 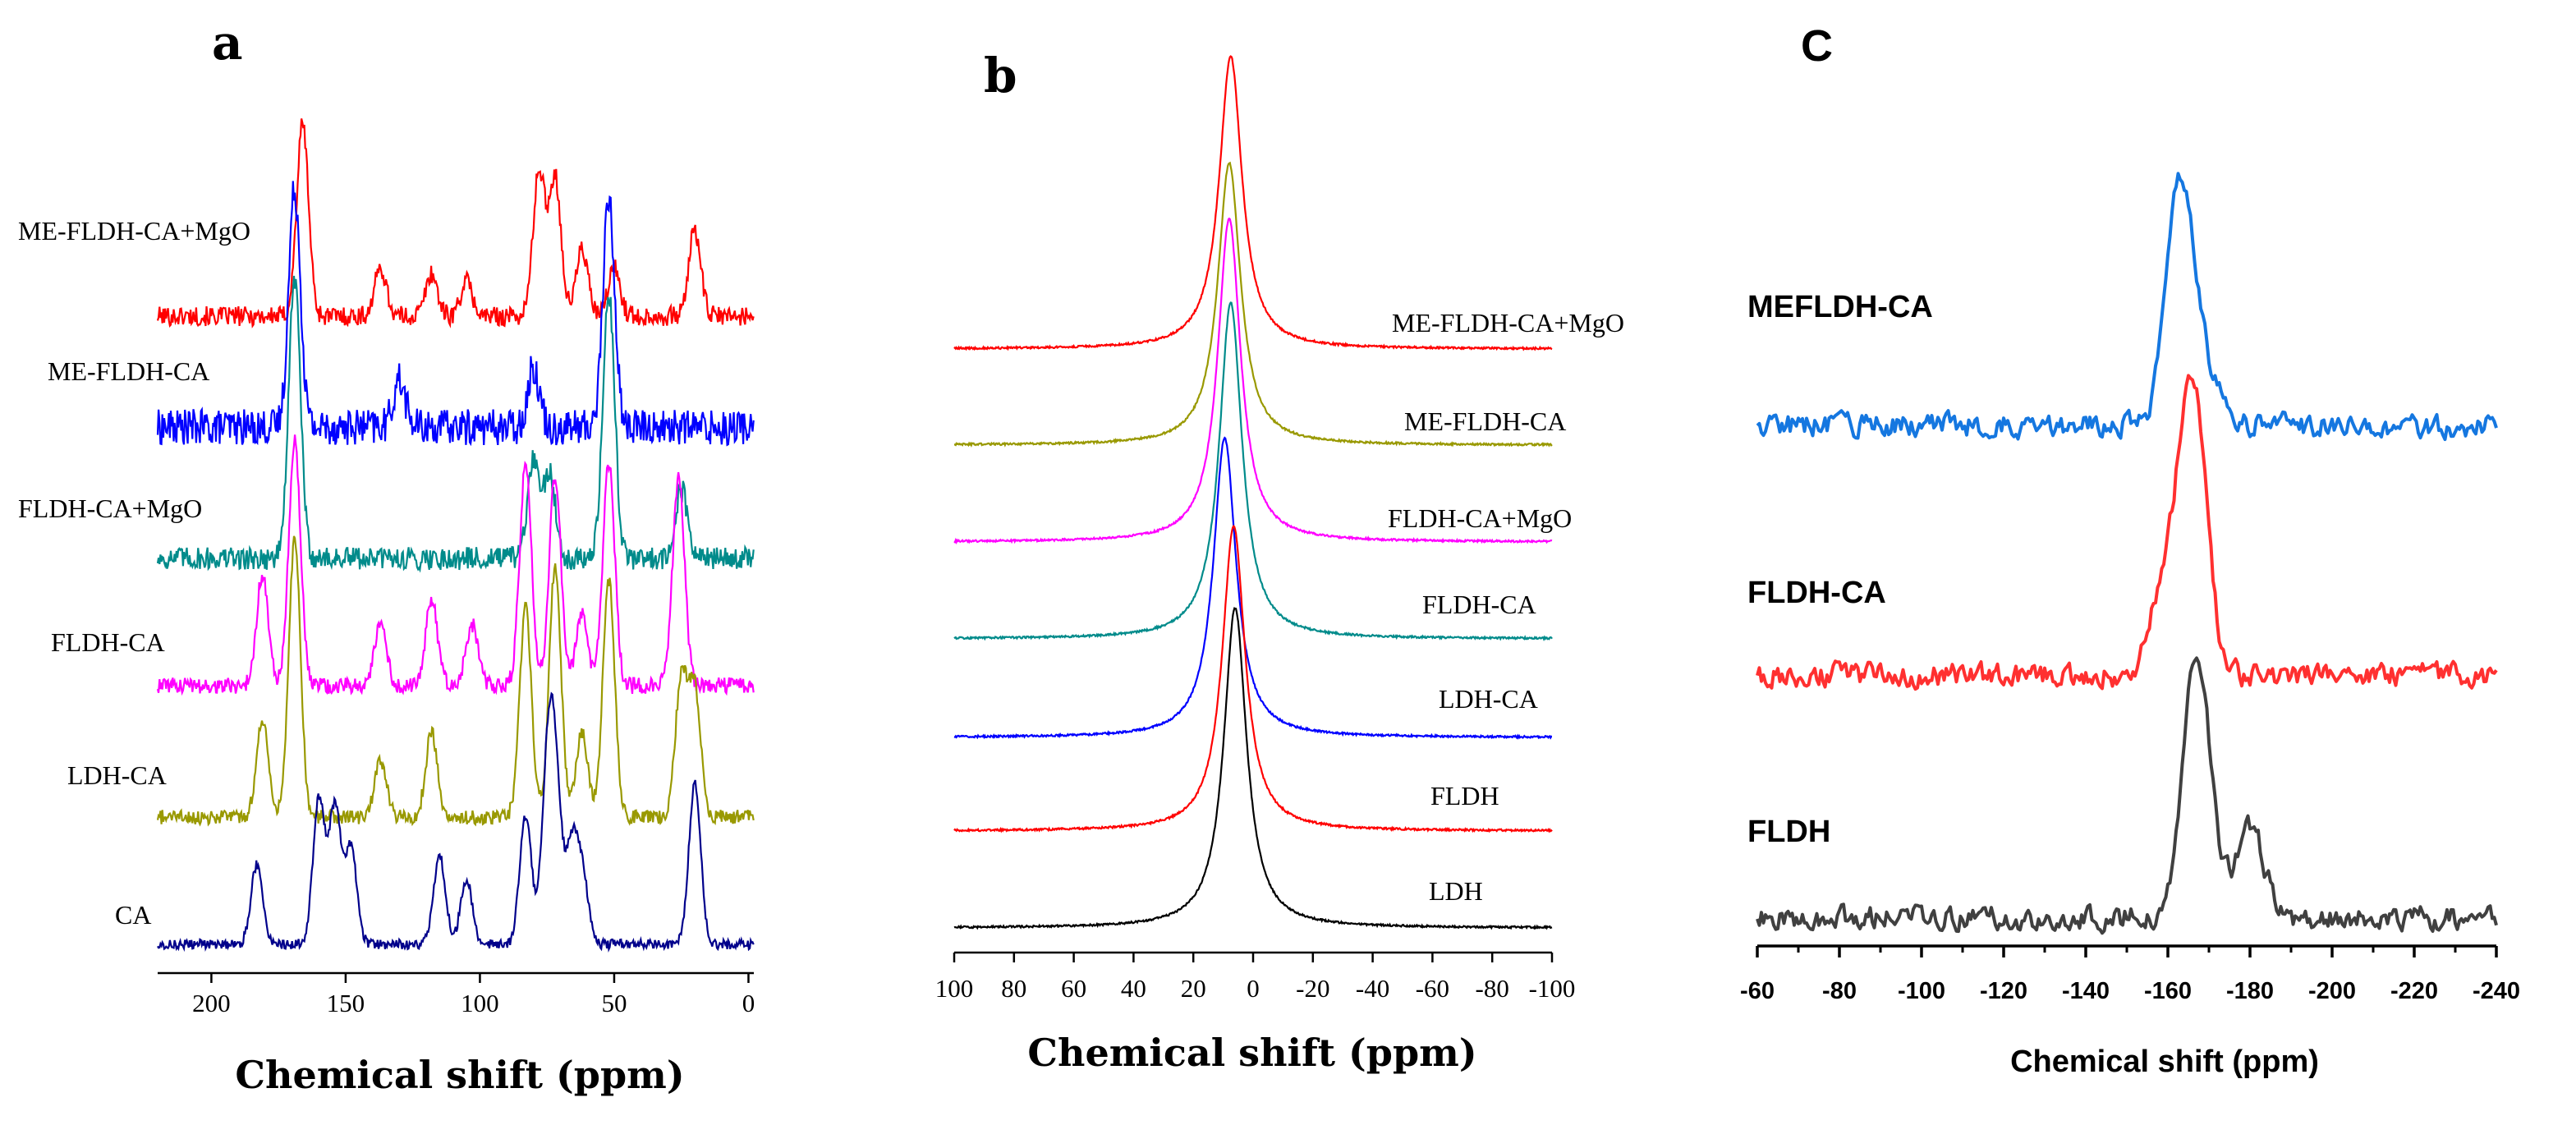 I want to click on panel-b-label-me-fldh-ca: ME-FLDH-CA, so click(x=1485, y=421).